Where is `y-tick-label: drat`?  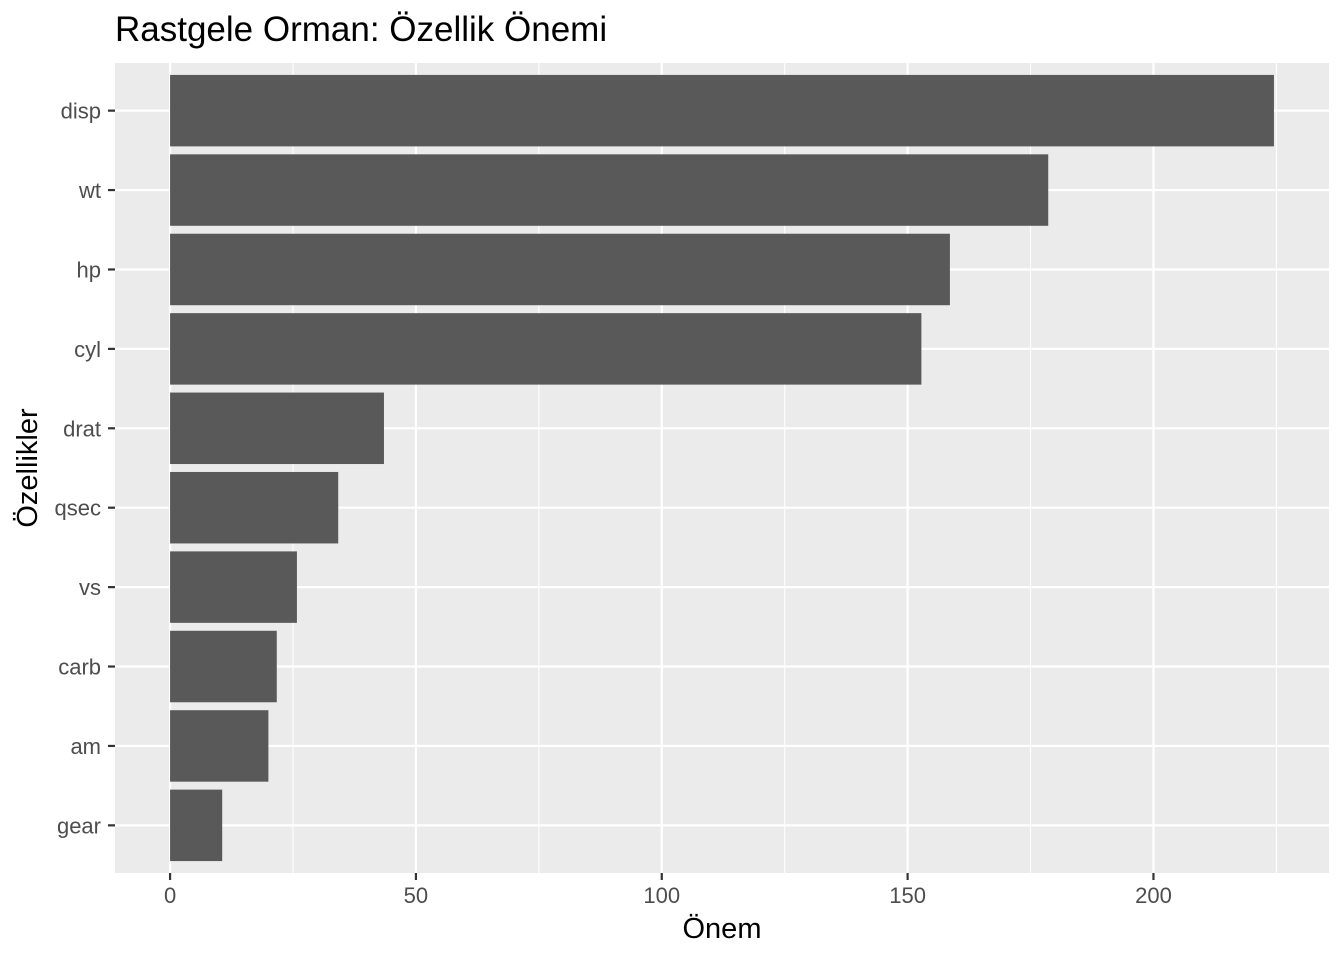
y-tick-label: drat is located at coordinates (82, 428).